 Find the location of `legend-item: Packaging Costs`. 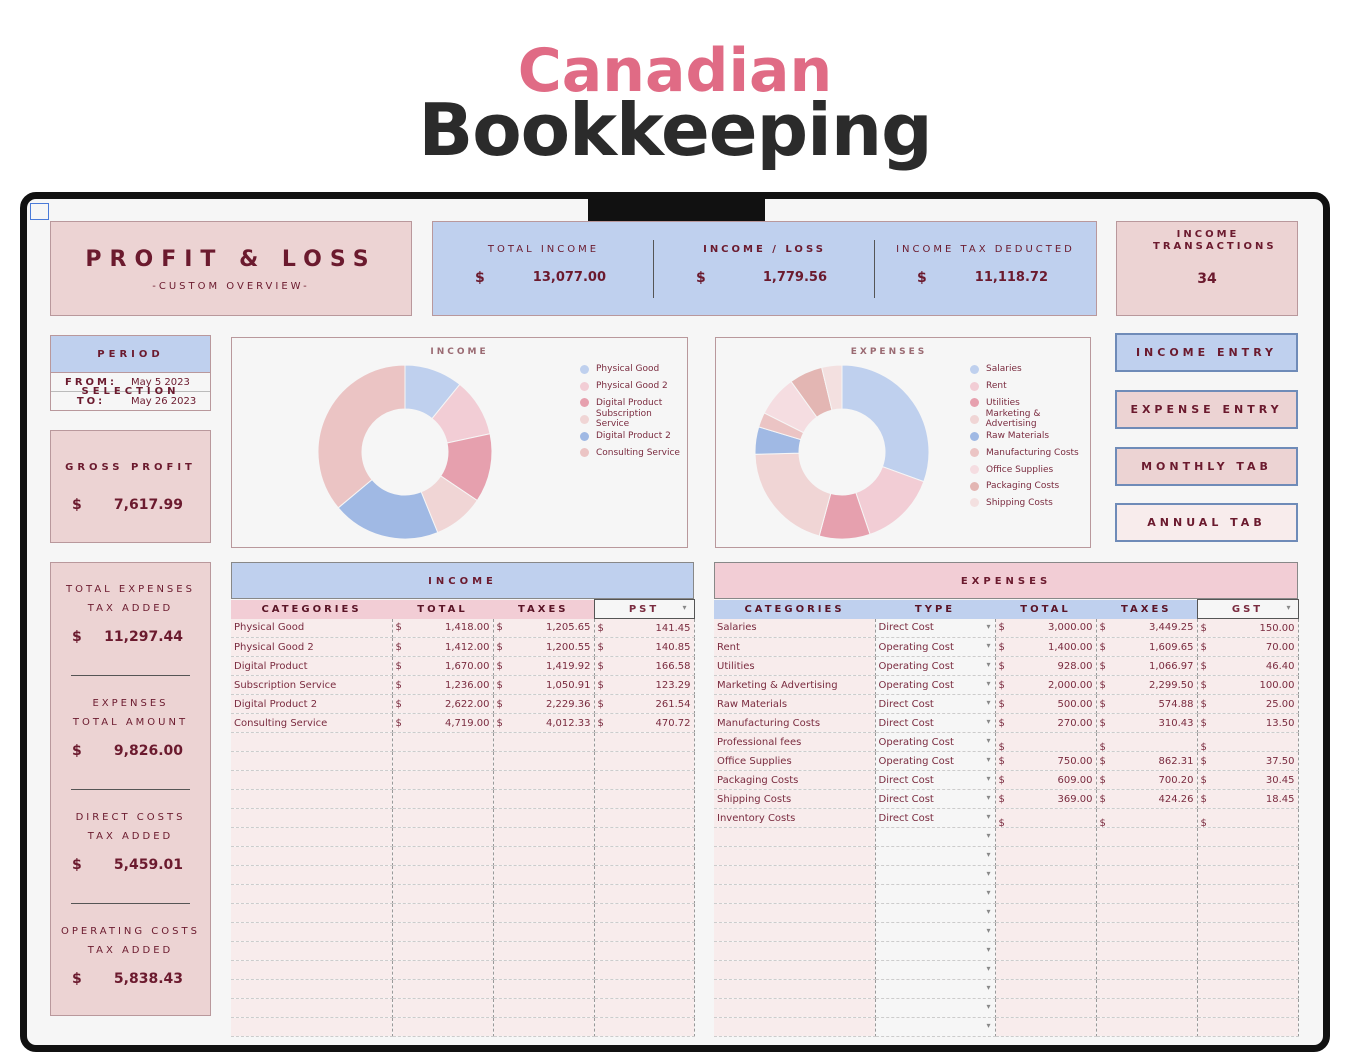

legend-item: Packaging Costs is located at coordinates (1014, 486).